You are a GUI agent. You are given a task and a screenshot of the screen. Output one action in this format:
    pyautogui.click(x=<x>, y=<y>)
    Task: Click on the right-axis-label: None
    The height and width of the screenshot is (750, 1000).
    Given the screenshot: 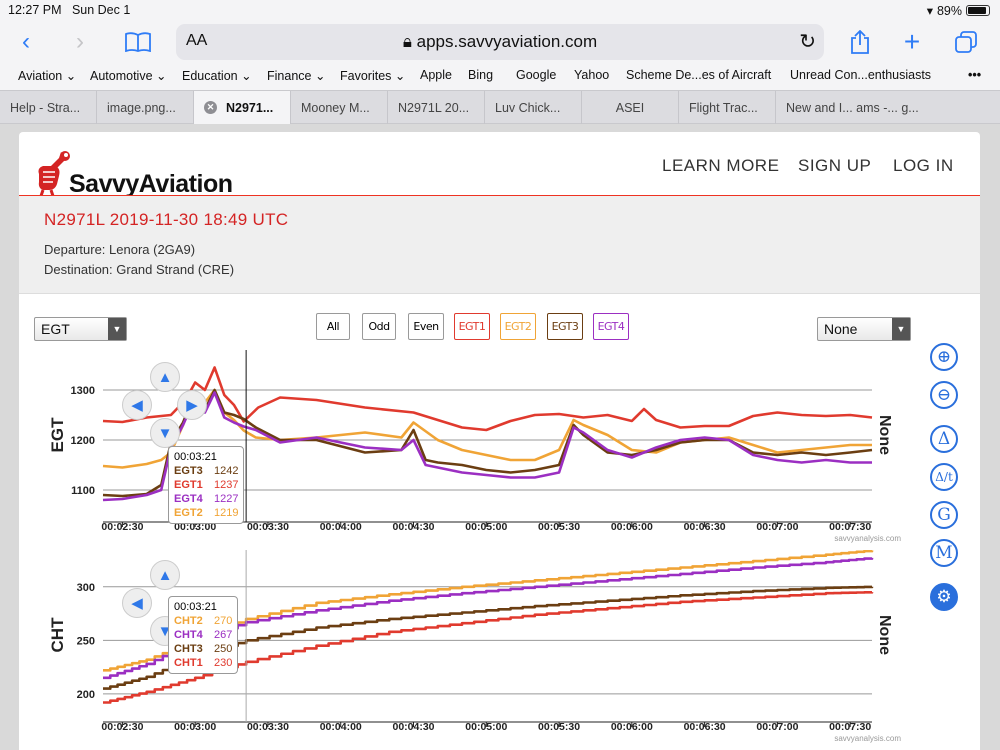 What is the action you would take?
    pyautogui.click(x=884, y=635)
    